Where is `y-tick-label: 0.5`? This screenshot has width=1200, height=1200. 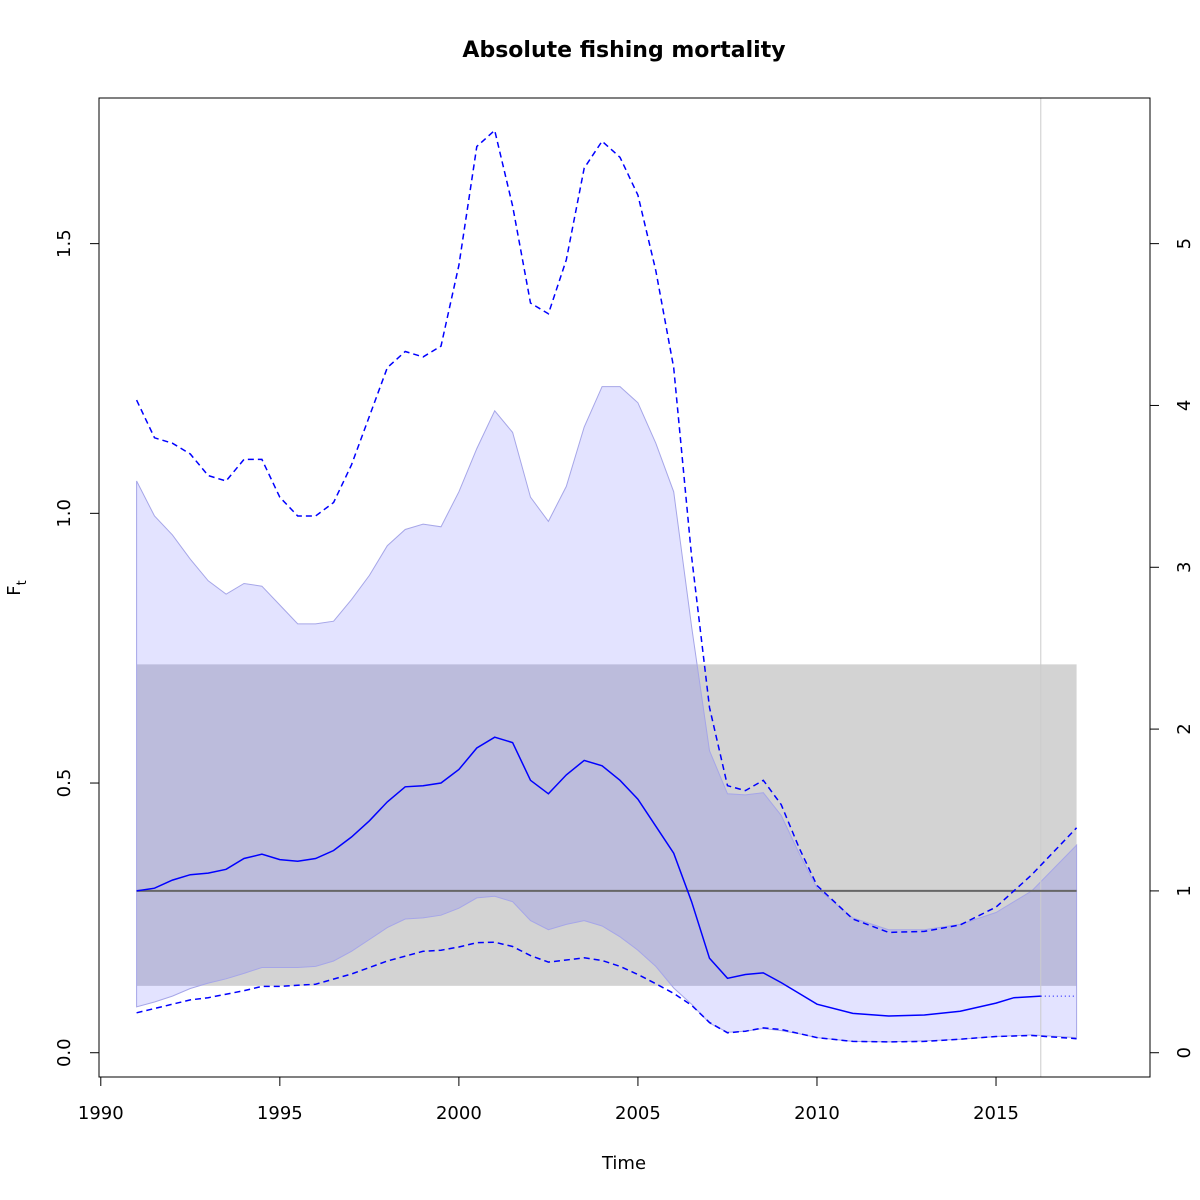
y-tick-label: 0.5 is located at coordinates (64, 783).